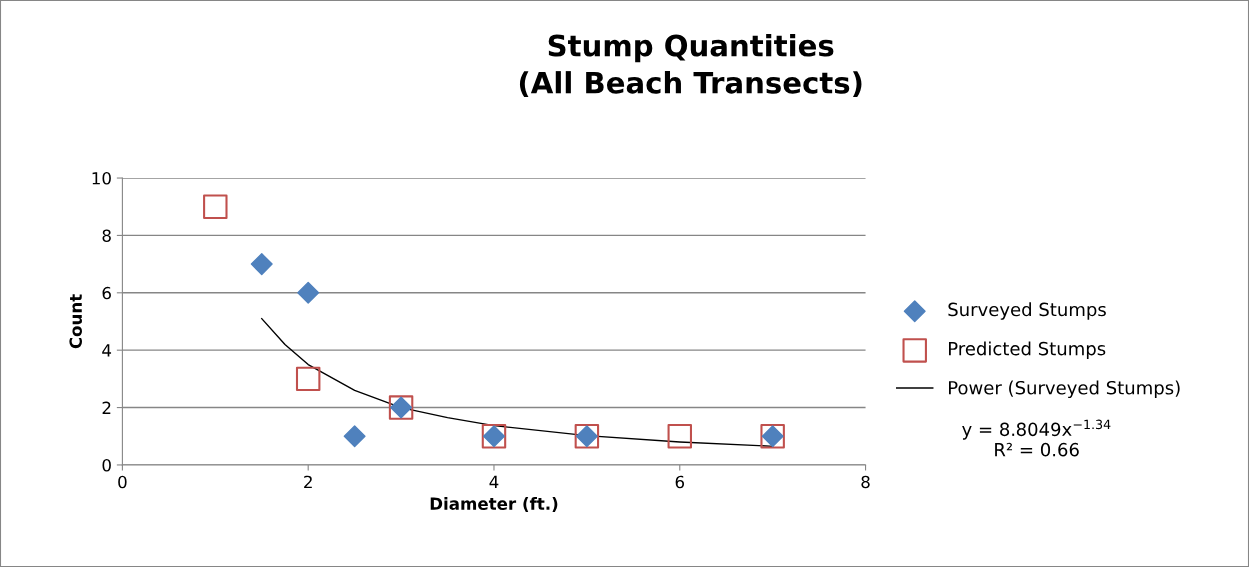 The height and width of the screenshot is (567, 1249). Describe the element at coordinates (494, 482) in the screenshot. I see `x-tick-label: 4` at that location.